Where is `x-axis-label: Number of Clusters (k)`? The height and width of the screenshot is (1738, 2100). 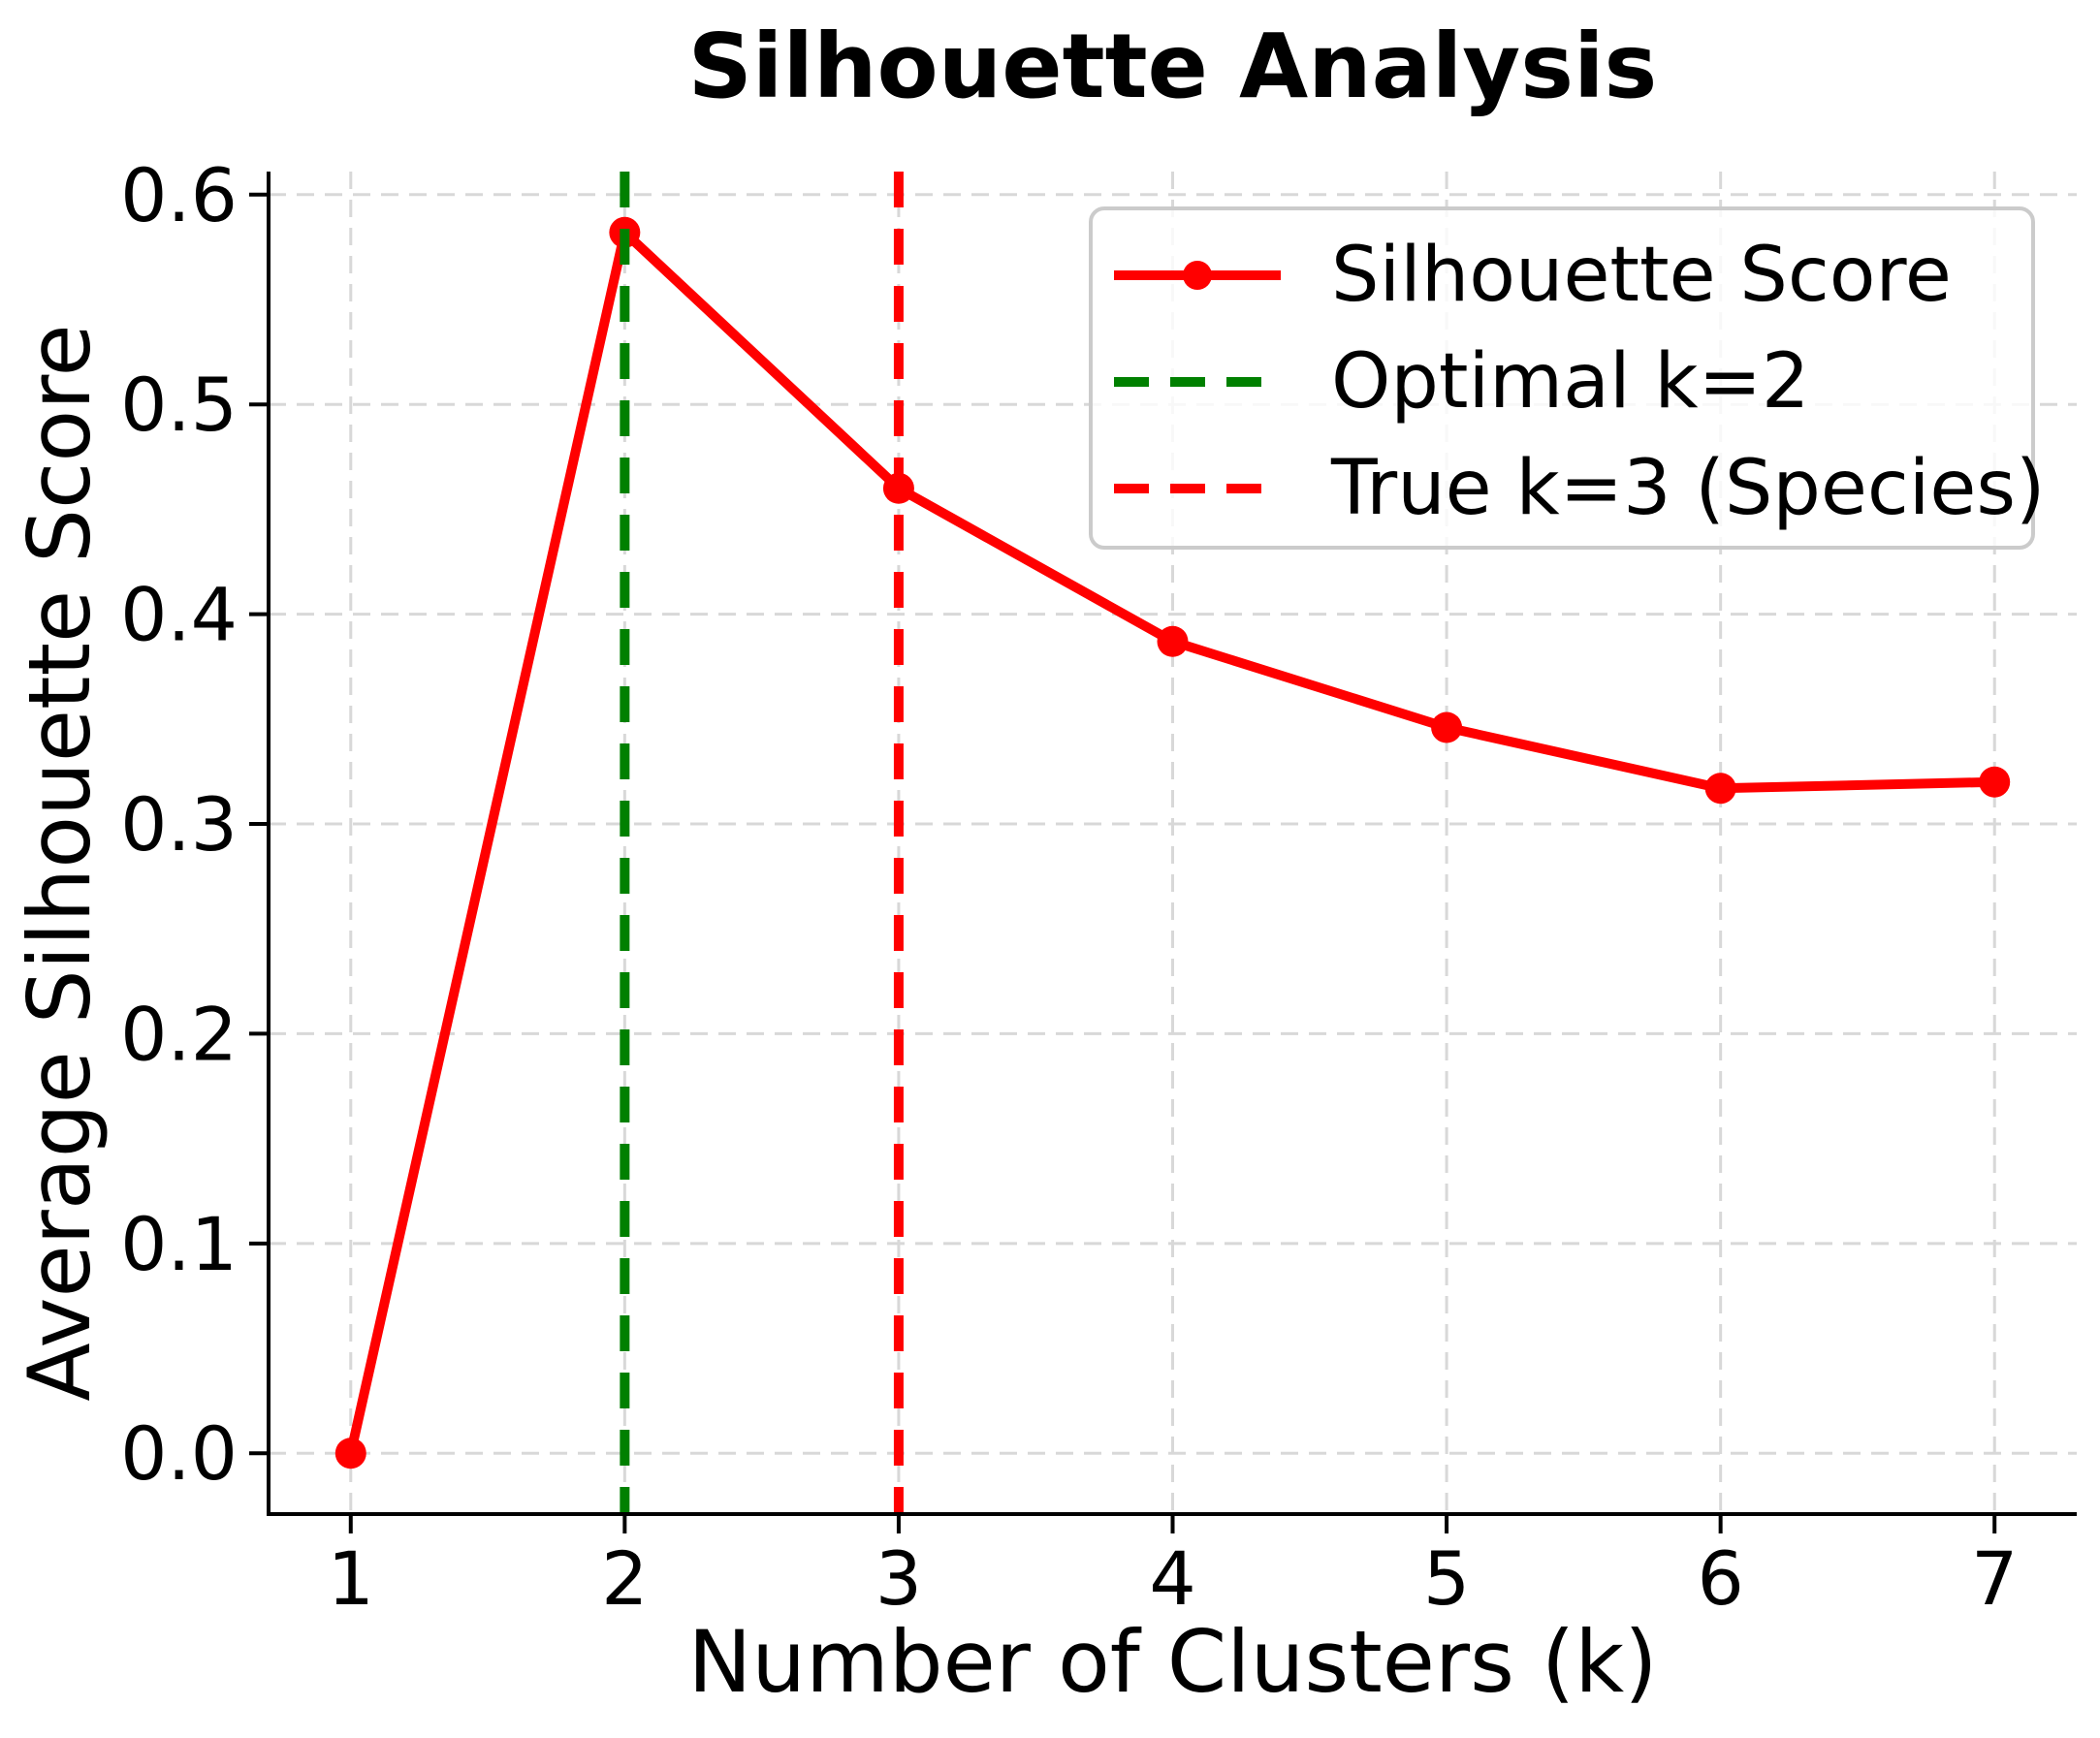 x-axis-label: Number of Clusters (k) is located at coordinates (1172, 1662).